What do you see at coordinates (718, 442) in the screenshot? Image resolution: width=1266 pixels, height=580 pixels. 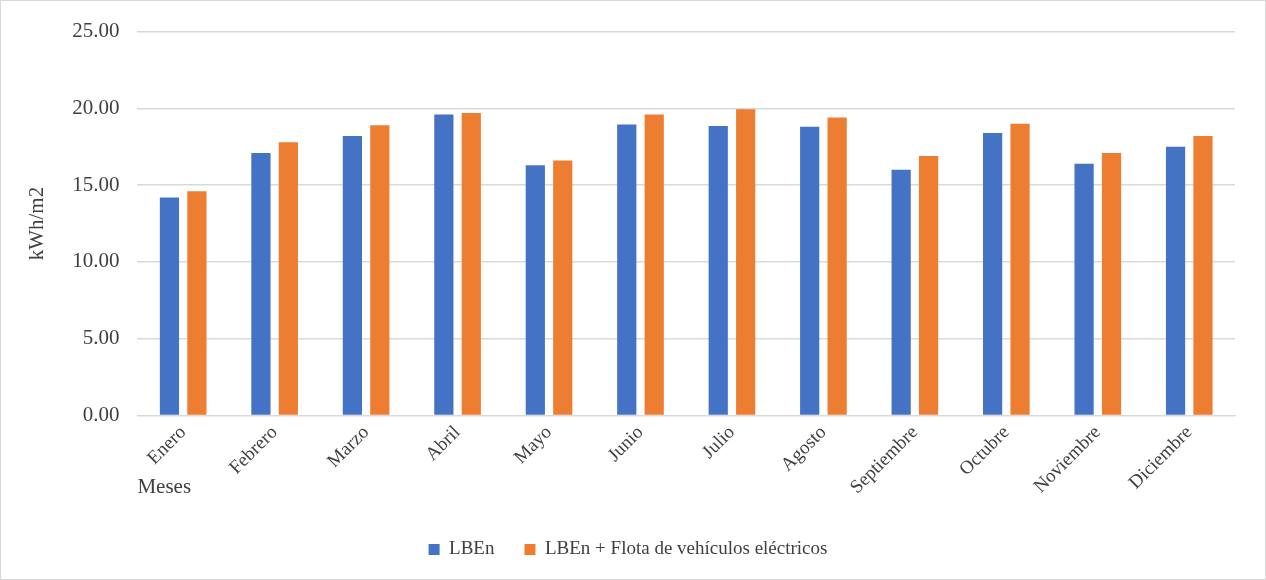 I see `x-tick-label: Julio` at bounding box center [718, 442].